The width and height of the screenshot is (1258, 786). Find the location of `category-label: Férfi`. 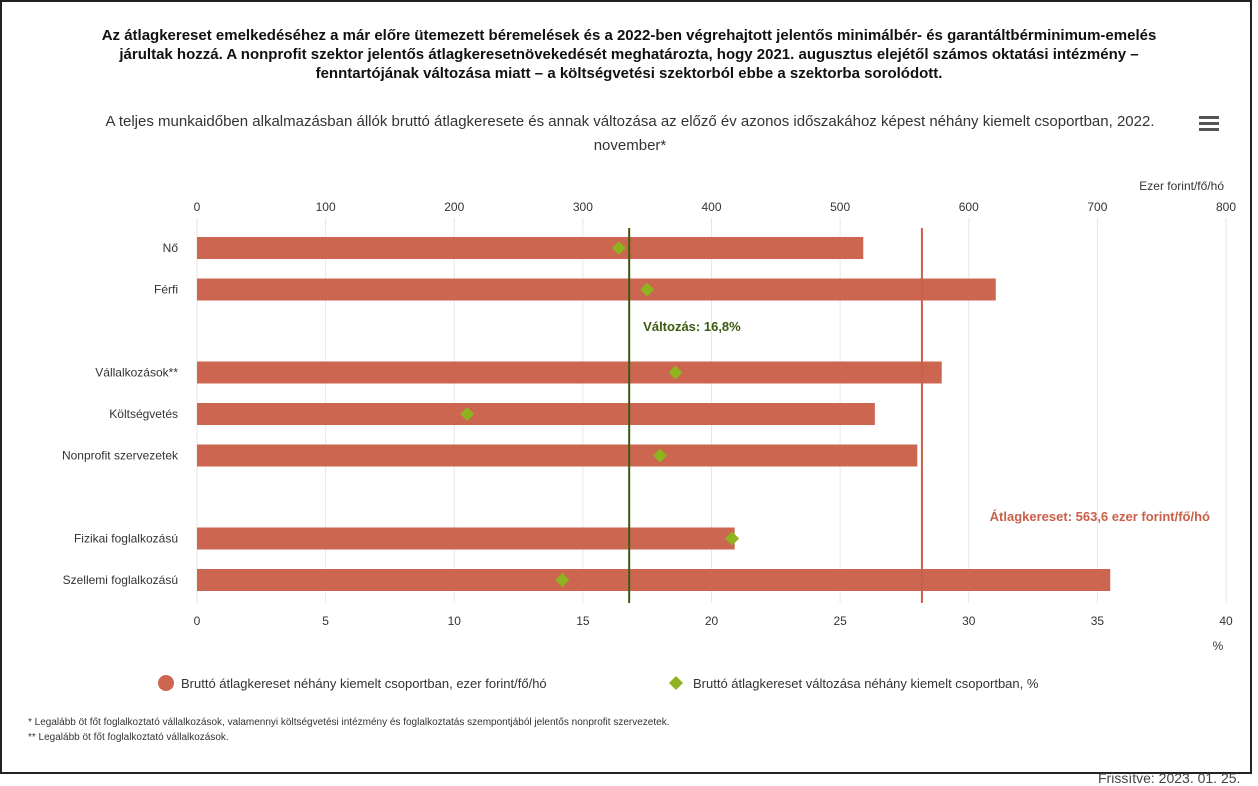

category-label: Férfi is located at coordinates (166, 290).